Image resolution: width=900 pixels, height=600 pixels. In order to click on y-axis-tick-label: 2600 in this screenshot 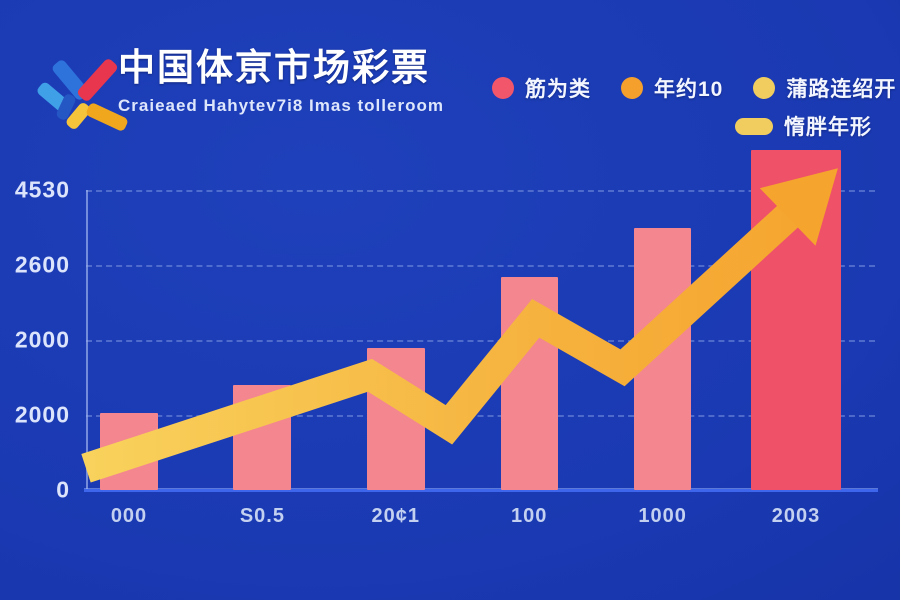, I will do `click(42, 264)`.